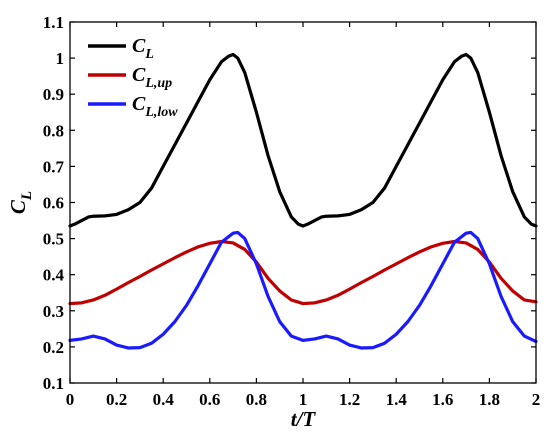 The width and height of the screenshot is (550, 448). Describe the element at coordinates (442, 399) in the screenshot. I see `x-tick-label: 1.6` at that location.